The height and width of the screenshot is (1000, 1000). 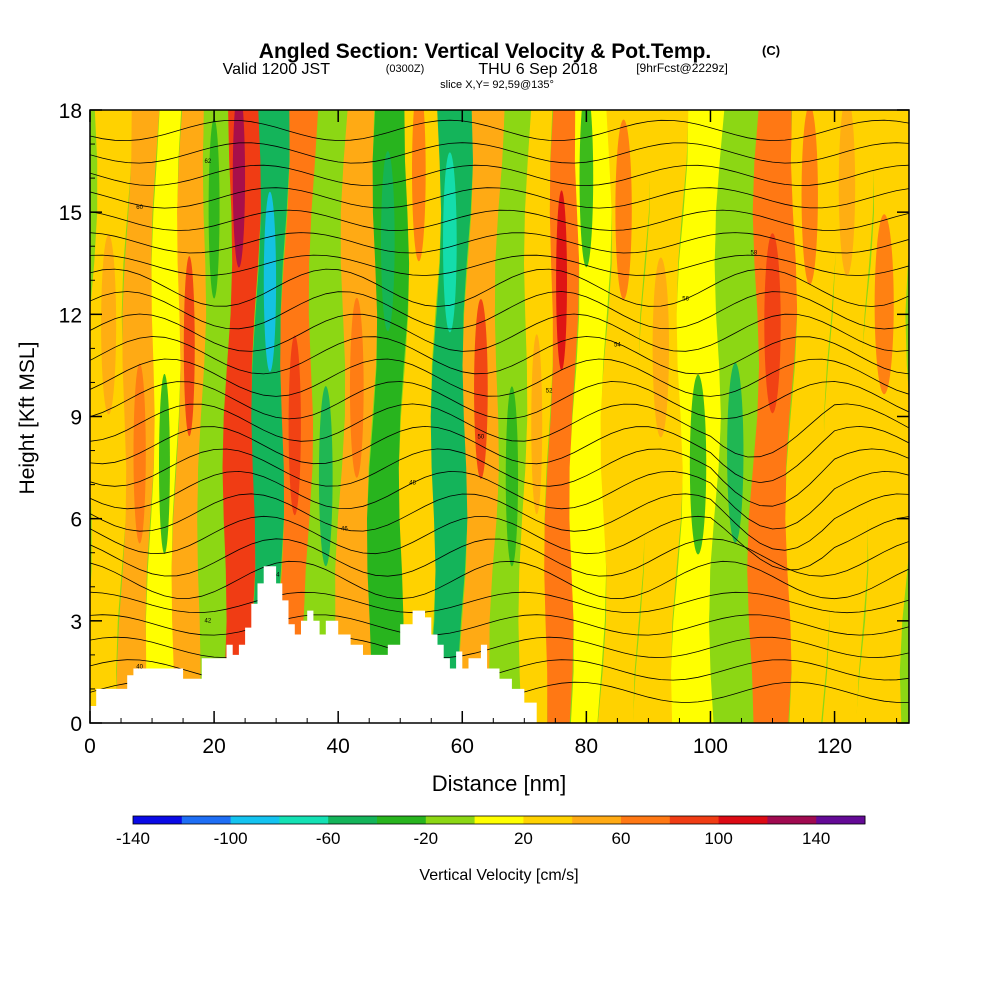 I want to click on x-axis-label: Distance [nm], so click(x=499, y=783).